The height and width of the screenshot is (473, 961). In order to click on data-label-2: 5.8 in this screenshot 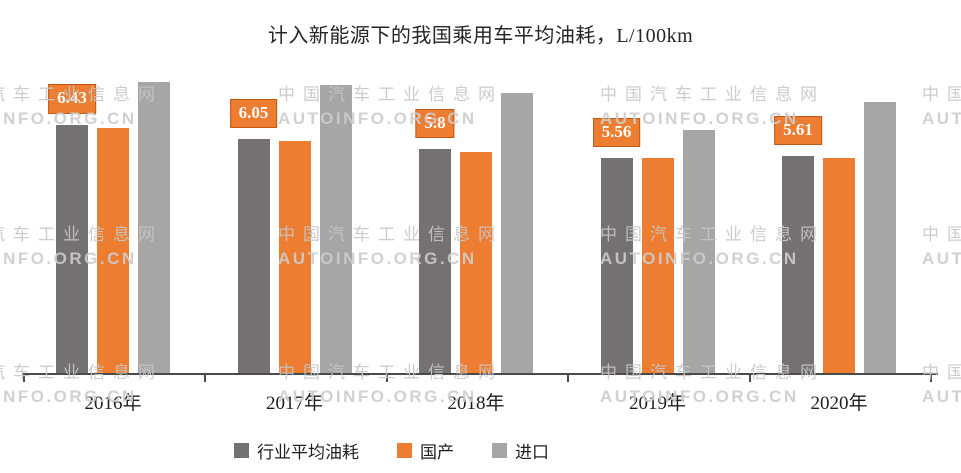, I will do `click(435, 123)`.